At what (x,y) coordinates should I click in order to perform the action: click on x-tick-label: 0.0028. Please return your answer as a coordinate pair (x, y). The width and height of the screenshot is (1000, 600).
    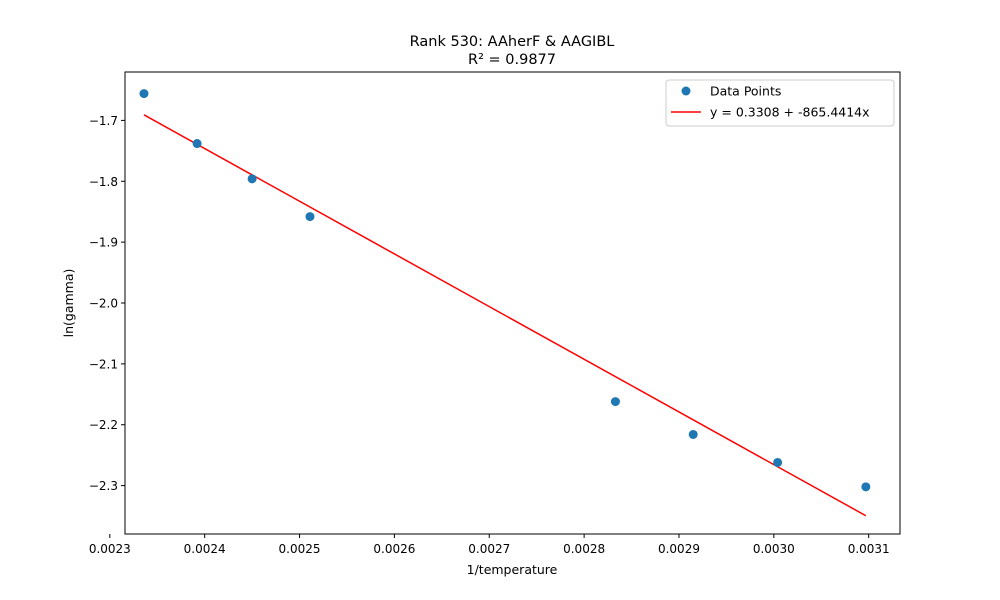
    Looking at the image, I should click on (584, 549).